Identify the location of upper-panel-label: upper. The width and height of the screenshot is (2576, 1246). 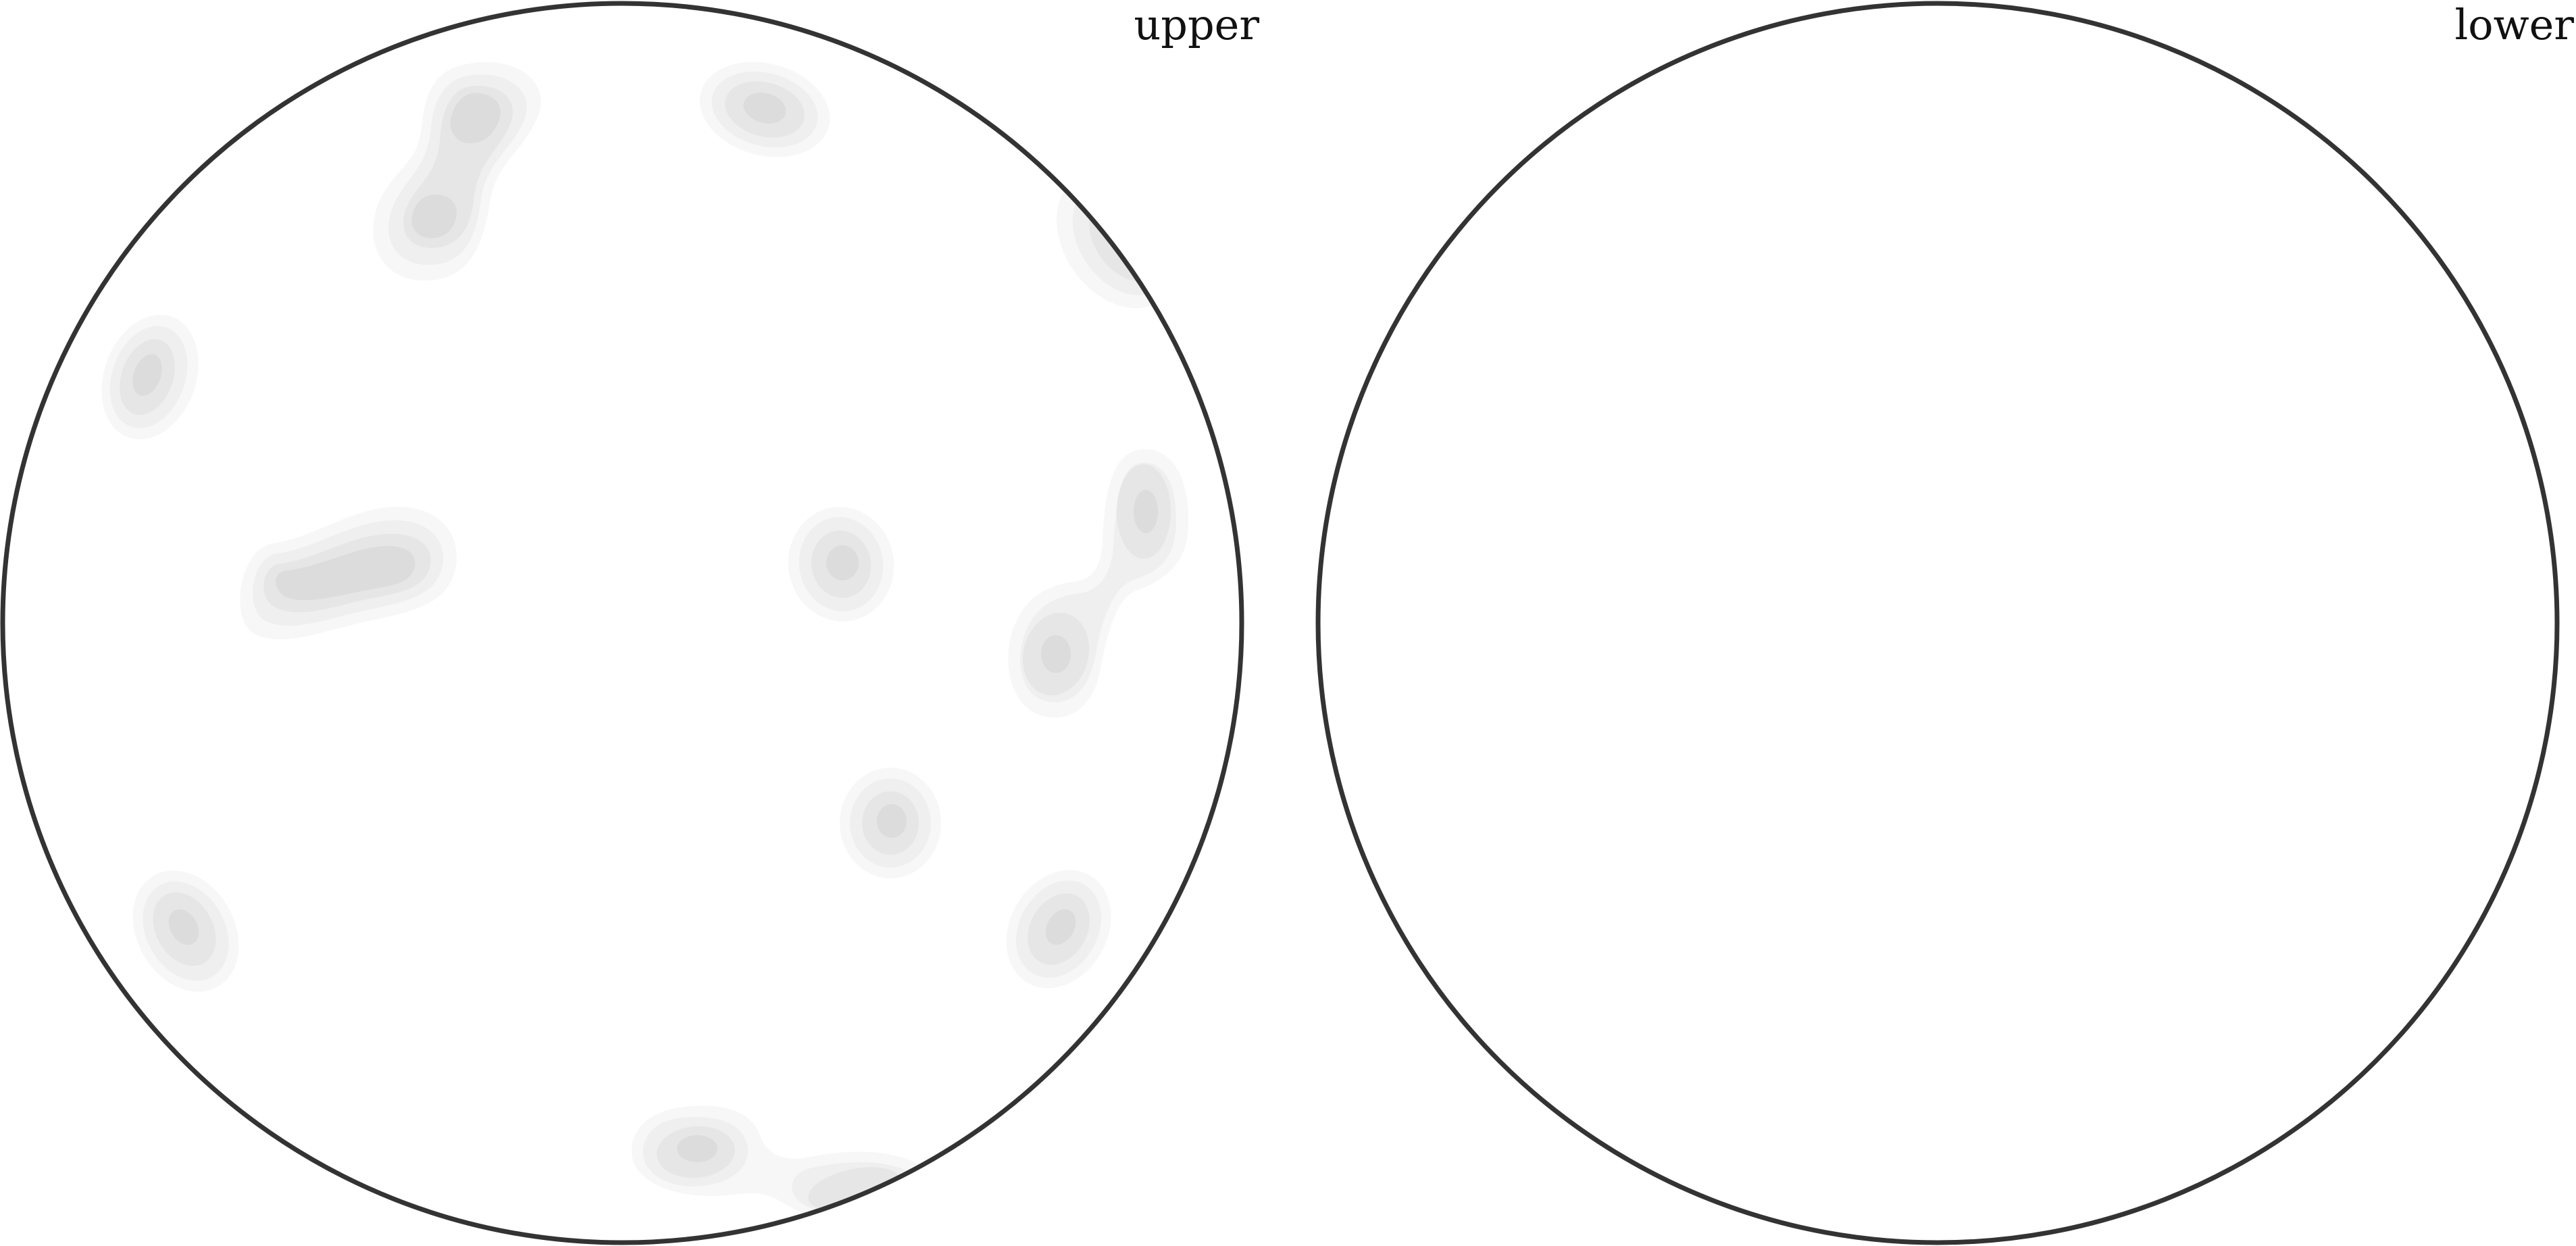
(1196, 24).